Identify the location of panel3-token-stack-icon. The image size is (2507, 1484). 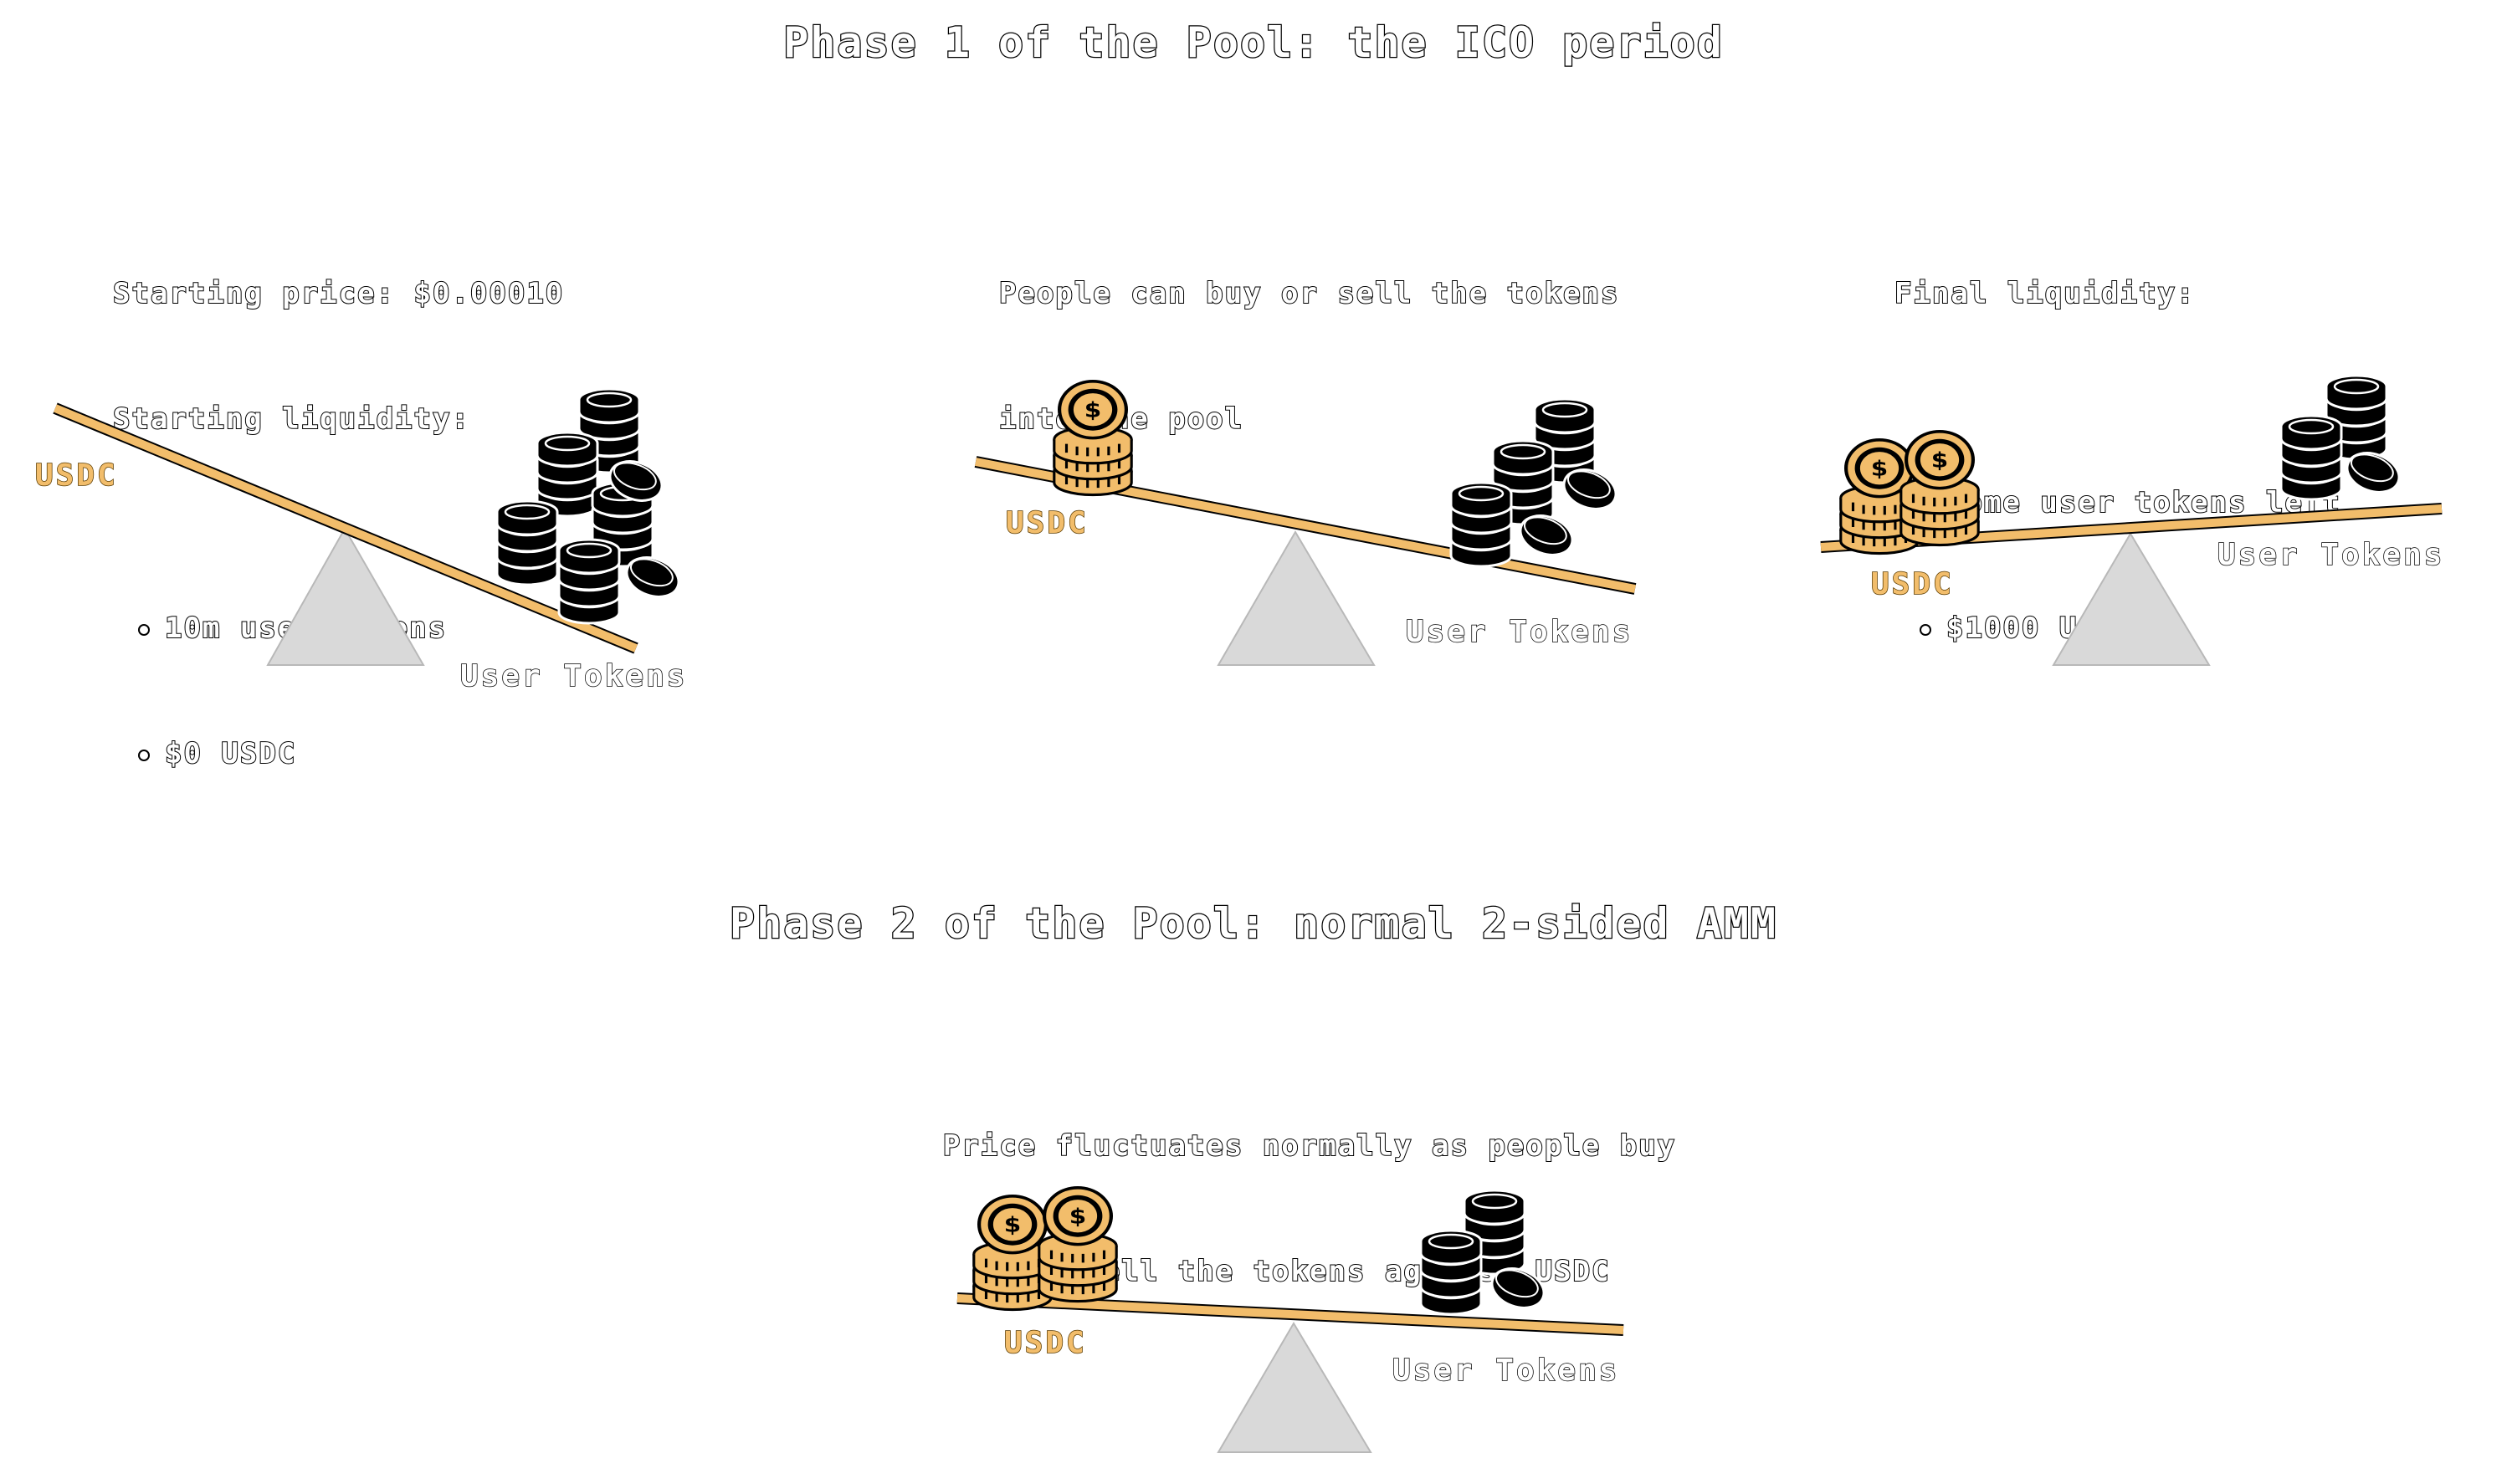
(2344, 438).